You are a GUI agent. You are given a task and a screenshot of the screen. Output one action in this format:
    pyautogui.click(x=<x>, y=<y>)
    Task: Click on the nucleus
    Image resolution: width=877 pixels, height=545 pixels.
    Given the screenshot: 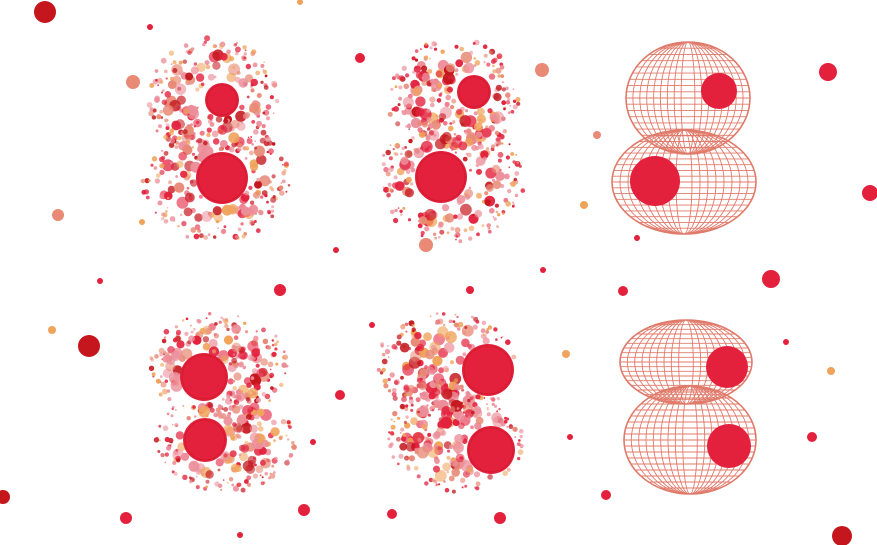 What is the action you would take?
    pyautogui.click(x=441, y=177)
    